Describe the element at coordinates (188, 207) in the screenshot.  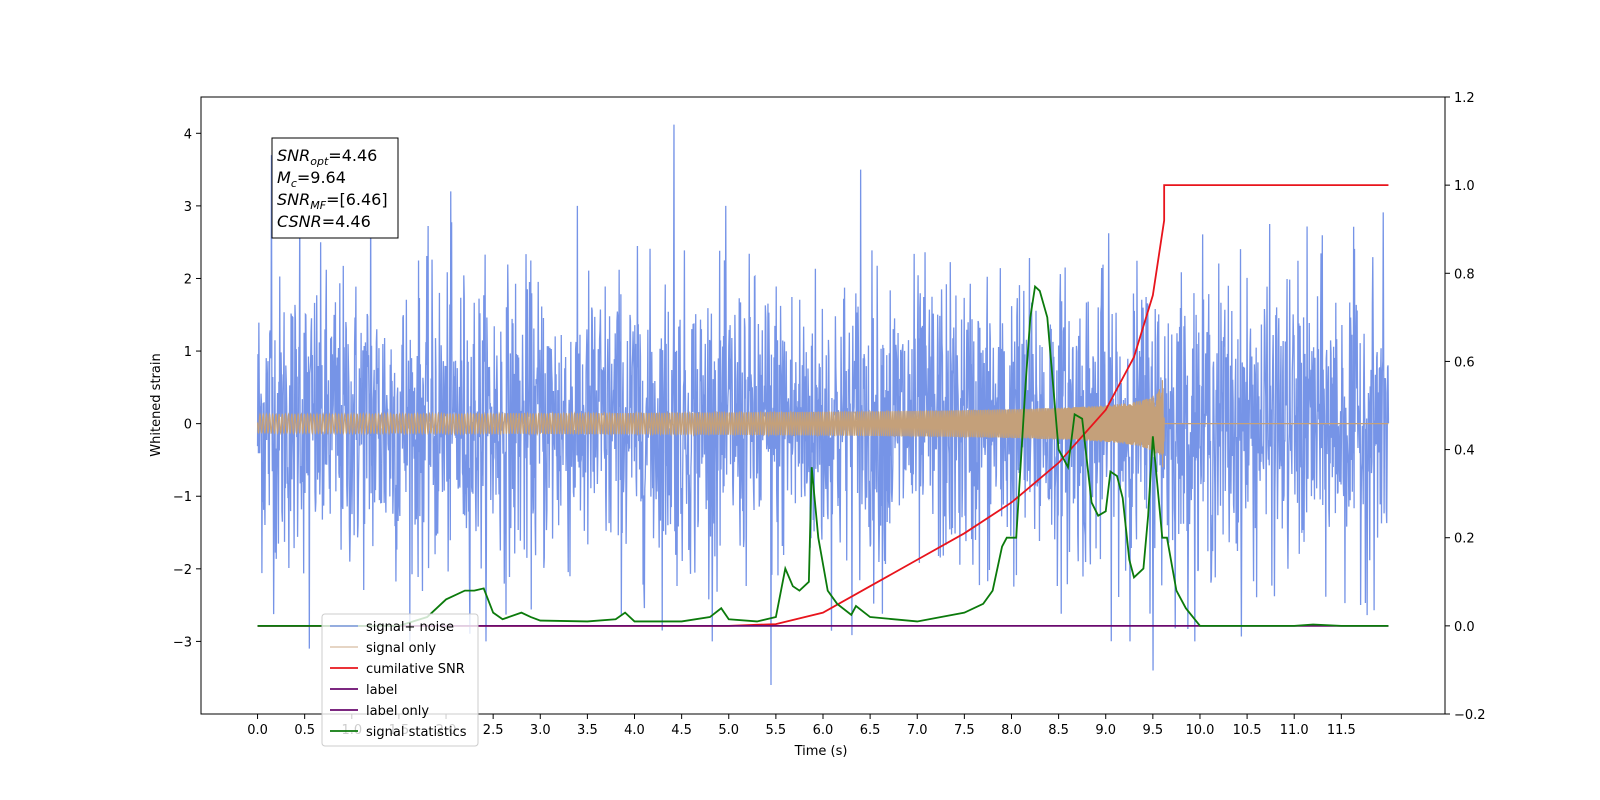
I see `y-left-tick-label: 3` at that location.